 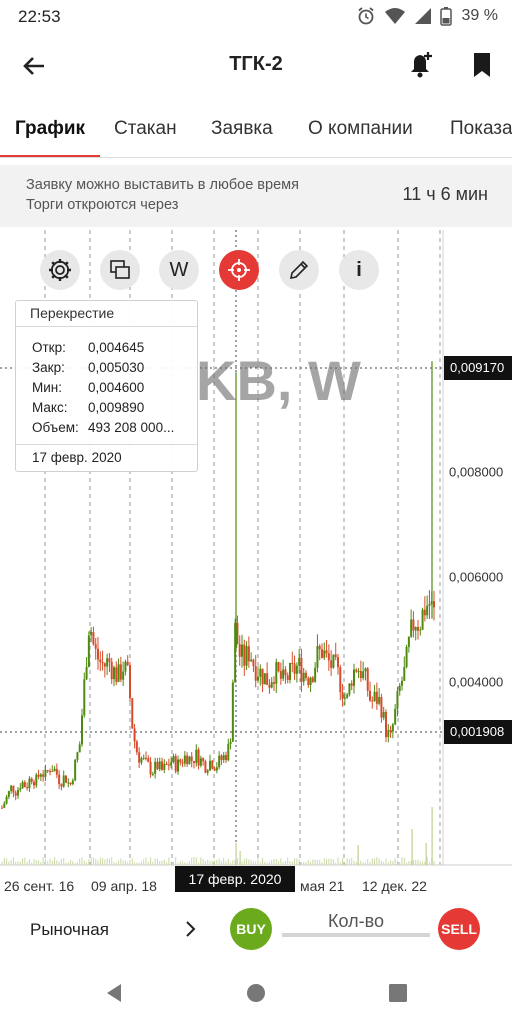 I want to click on add-alert-button, so click(x=421, y=65).